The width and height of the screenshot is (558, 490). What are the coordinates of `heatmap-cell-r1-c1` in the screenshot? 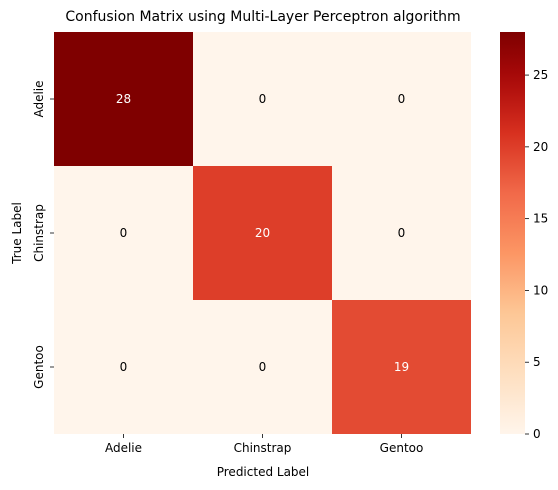 It's located at (262, 233).